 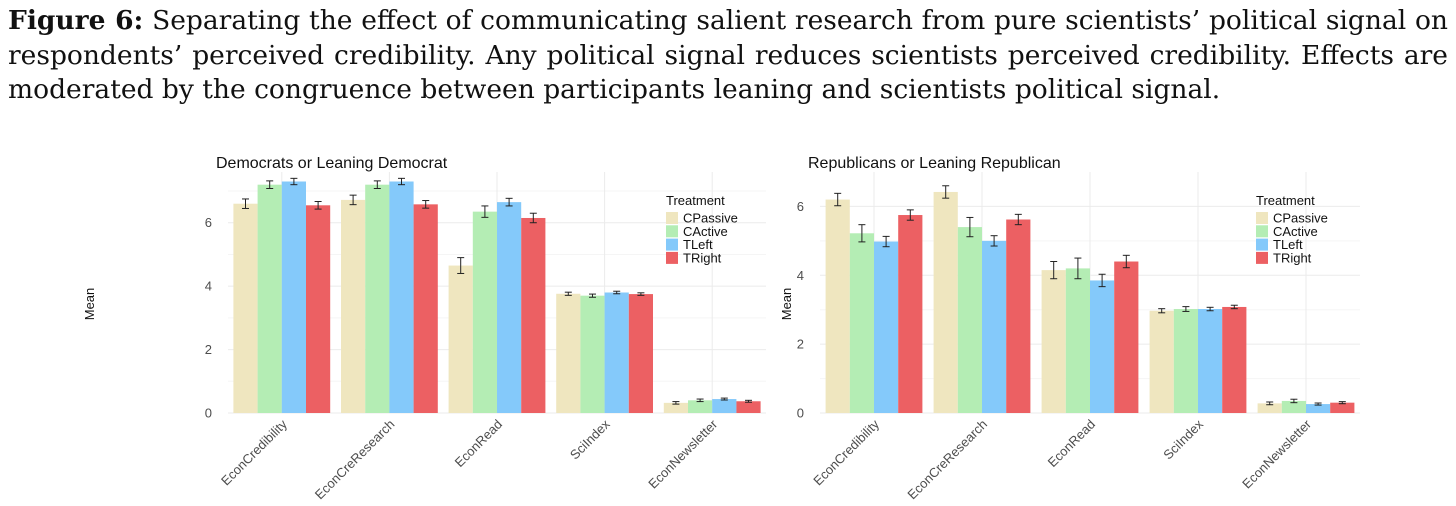 What do you see at coordinates (332, 163) in the screenshot?
I see `chart-title: Democrats or Leaning Democrat` at bounding box center [332, 163].